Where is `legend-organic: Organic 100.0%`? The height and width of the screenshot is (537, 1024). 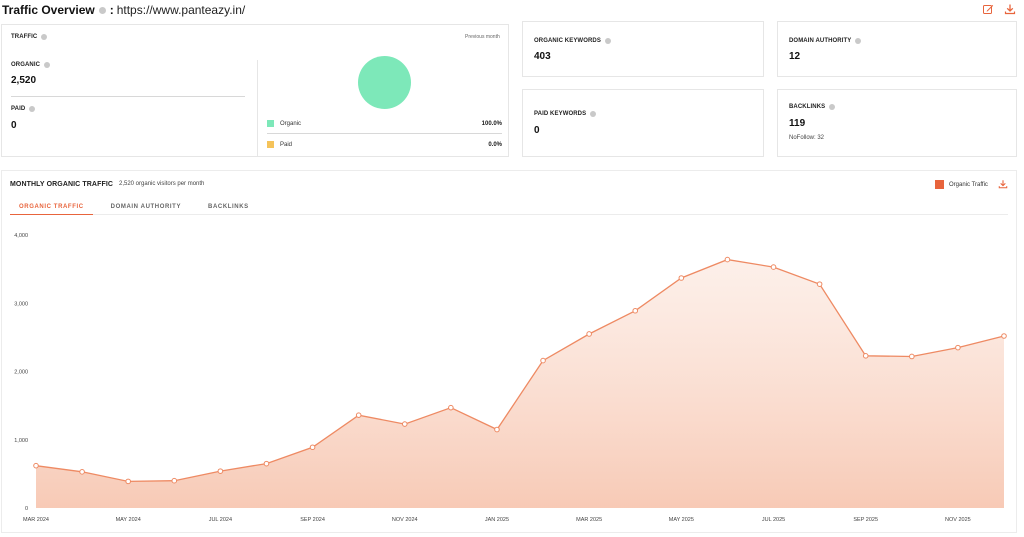 legend-organic: Organic 100.0% is located at coordinates (384, 123).